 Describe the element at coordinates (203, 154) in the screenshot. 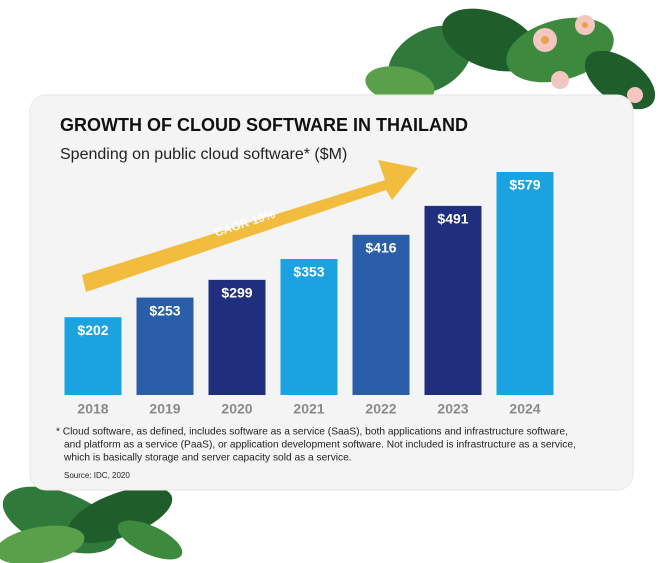

I see `chart-subtitle: Spending on public cloud software* ($M)` at that location.